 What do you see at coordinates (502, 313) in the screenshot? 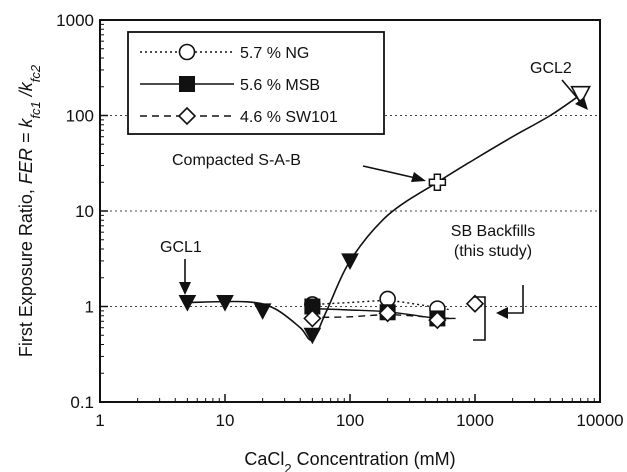
I see `arrowhead-sb` at bounding box center [502, 313].